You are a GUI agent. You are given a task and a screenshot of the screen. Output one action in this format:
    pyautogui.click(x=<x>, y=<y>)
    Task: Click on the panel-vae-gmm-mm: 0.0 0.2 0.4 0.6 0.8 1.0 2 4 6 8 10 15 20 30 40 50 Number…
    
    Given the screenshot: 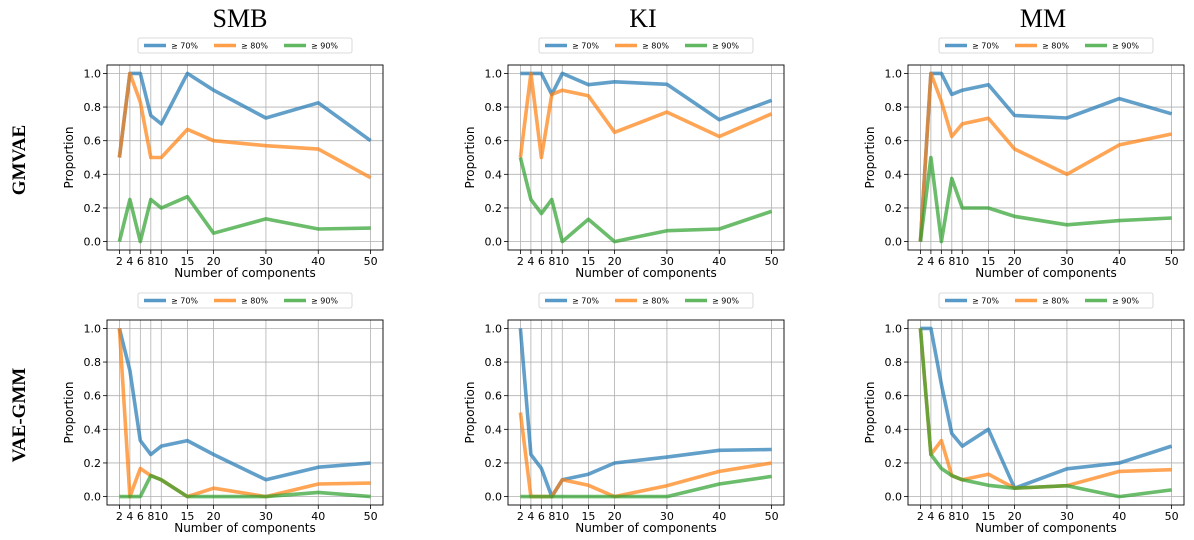 What is the action you would take?
    pyautogui.click(x=1024, y=413)
    